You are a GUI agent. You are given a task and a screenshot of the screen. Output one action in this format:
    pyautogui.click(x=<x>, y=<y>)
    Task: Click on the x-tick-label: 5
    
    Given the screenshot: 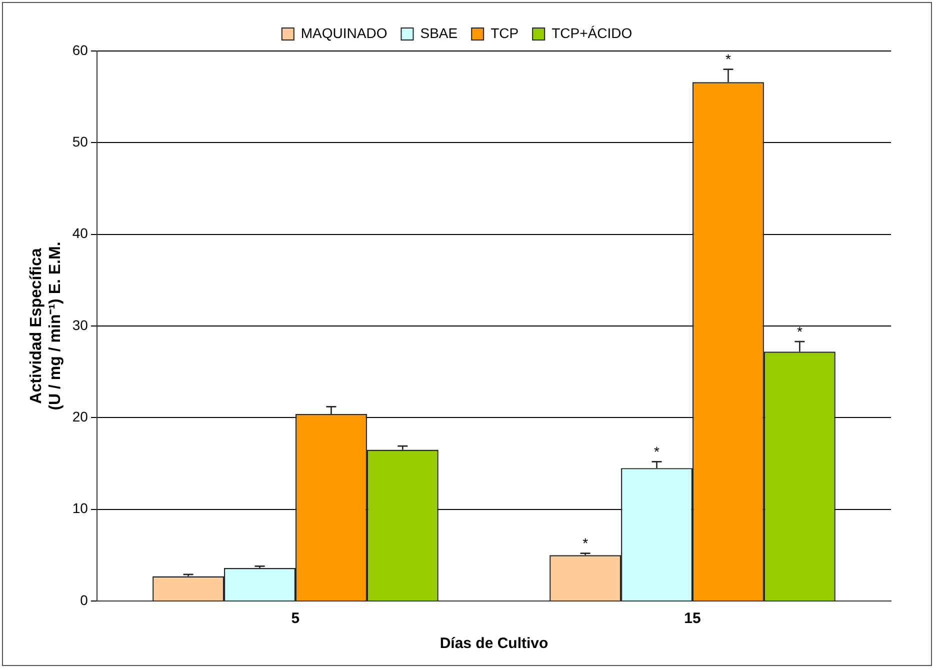 What is the action you would take?
    pyautogui.click(x=295, y=619)
    